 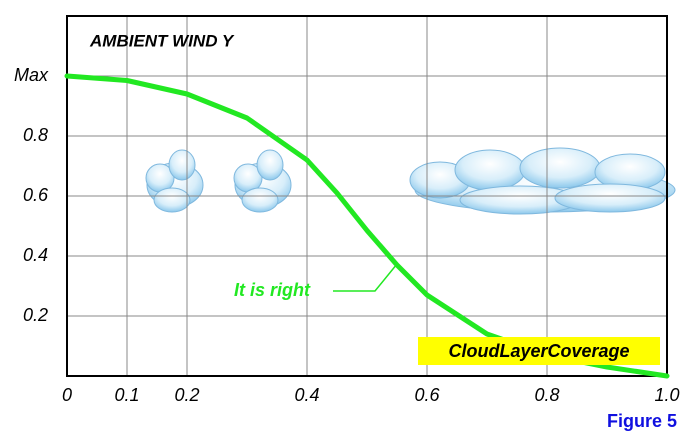 I want to click on series-label: CloudLayerCoverage, so click(x=538, y=351).